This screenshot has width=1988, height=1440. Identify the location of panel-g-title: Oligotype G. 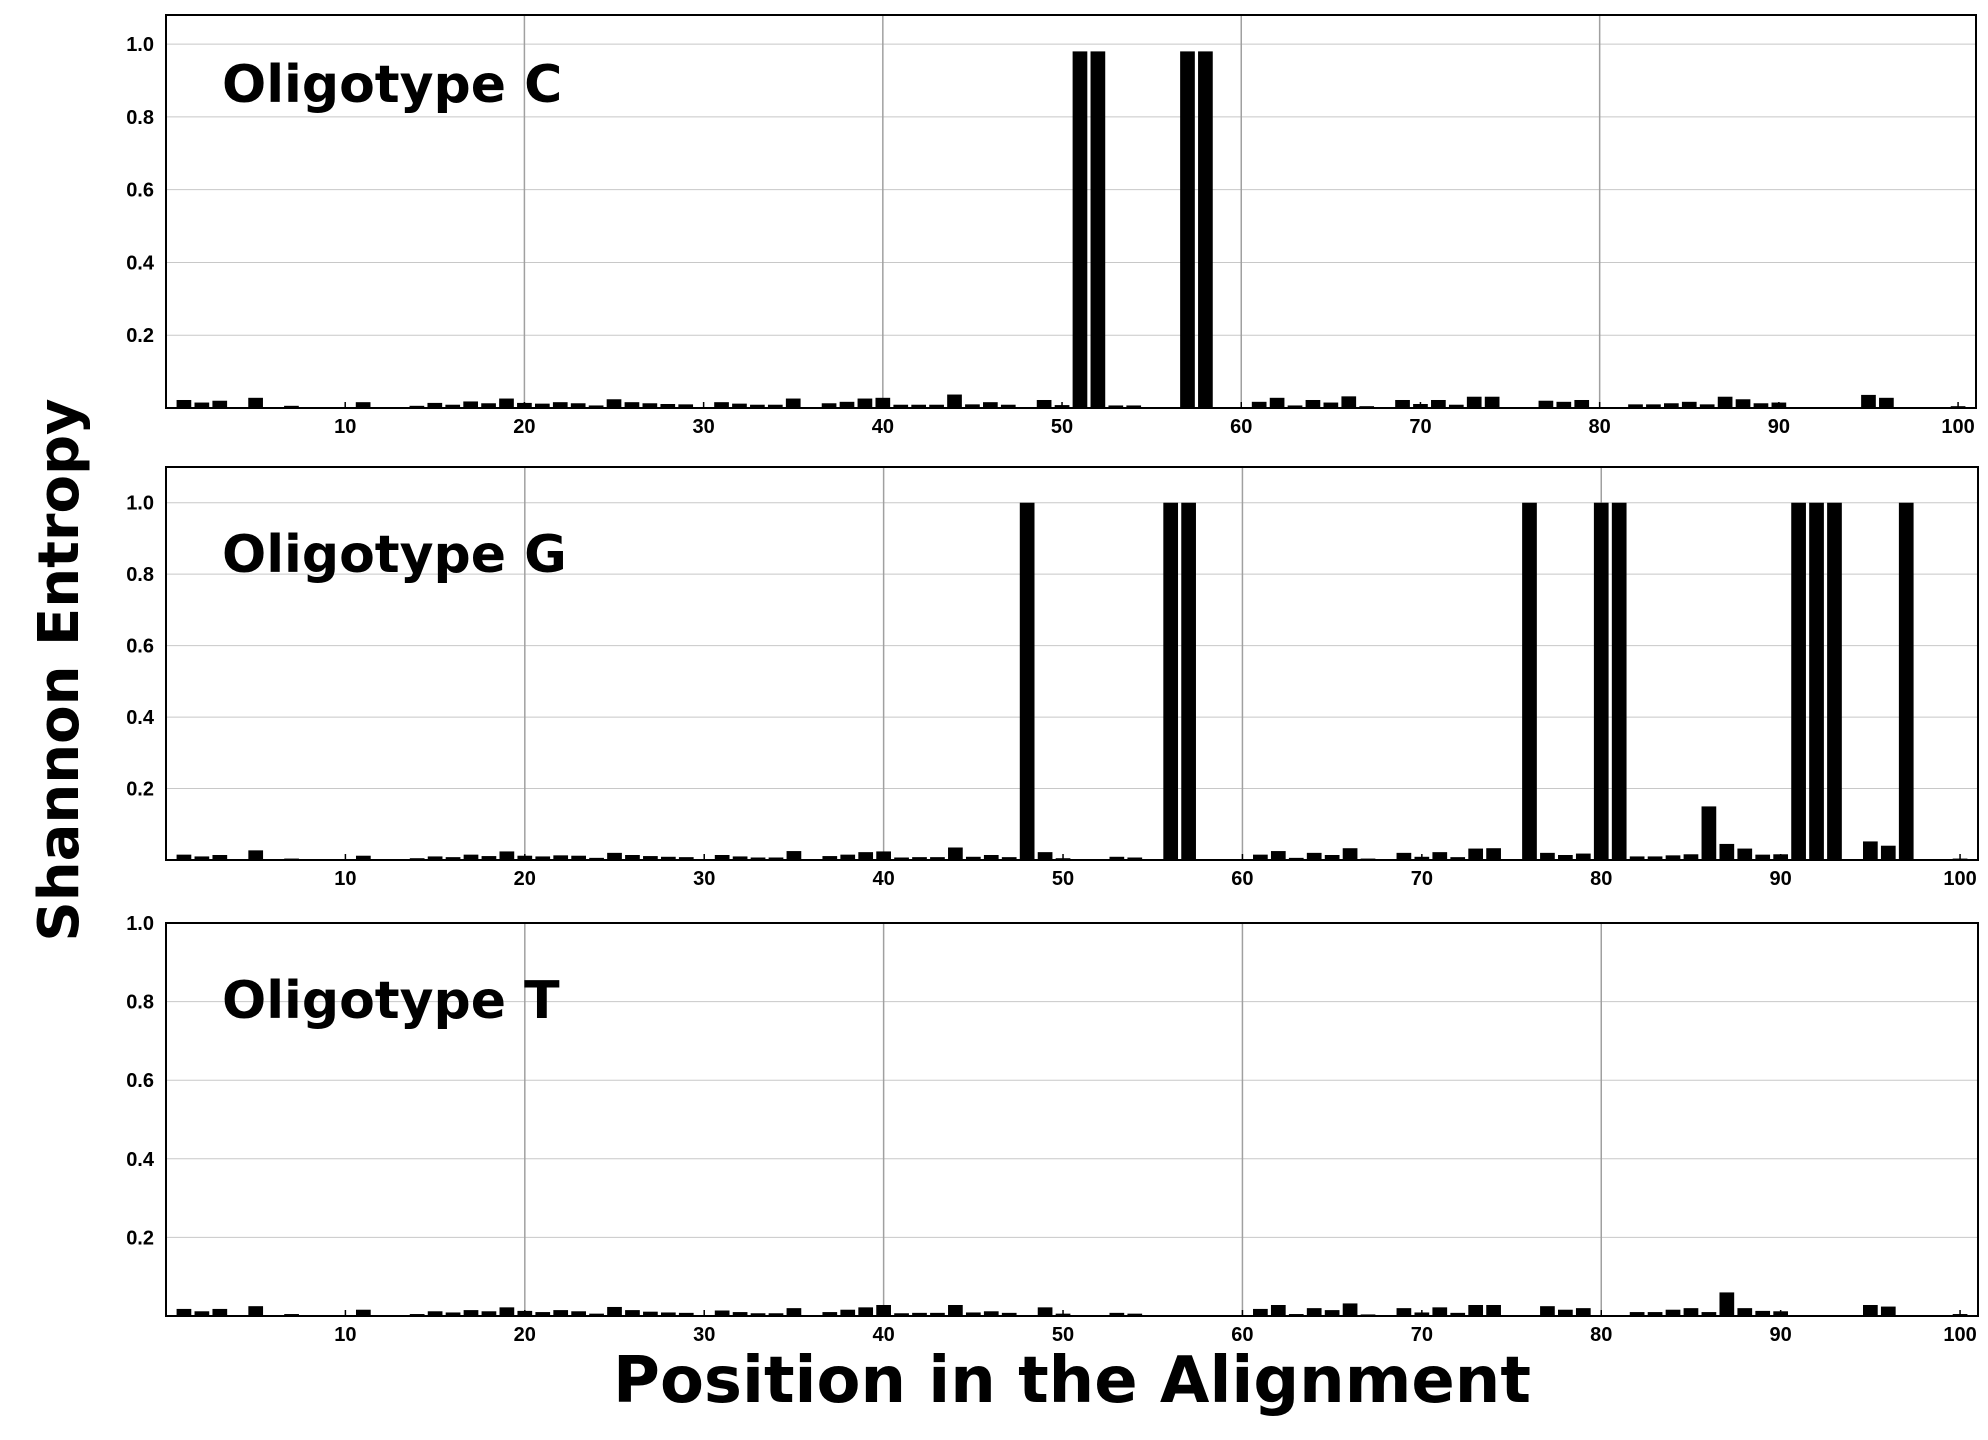
(394, 555).